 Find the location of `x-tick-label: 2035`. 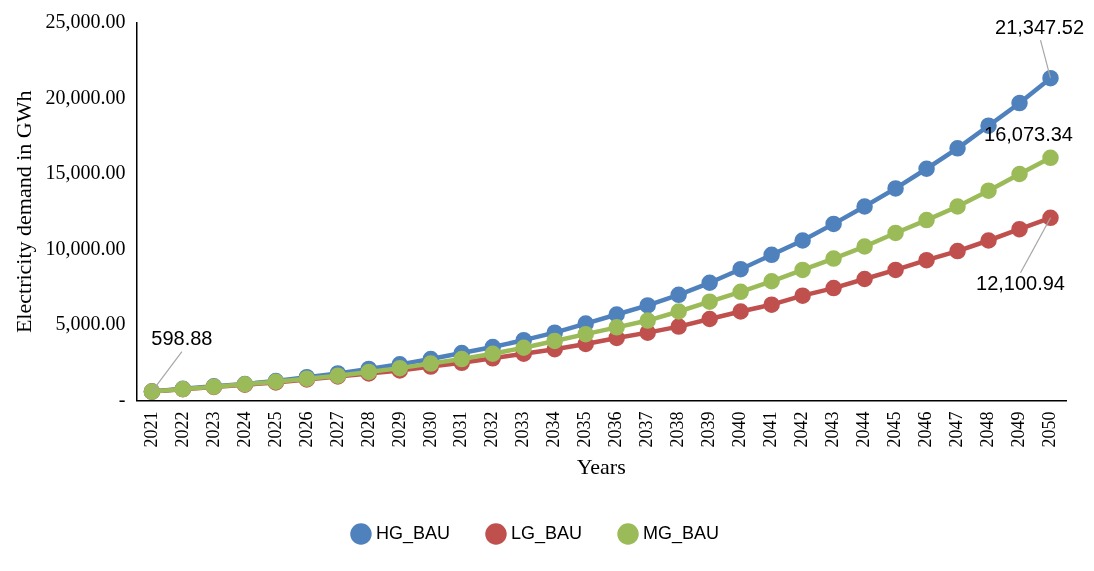

x-tick-label: 2035 is located at coordinates (584, 429).